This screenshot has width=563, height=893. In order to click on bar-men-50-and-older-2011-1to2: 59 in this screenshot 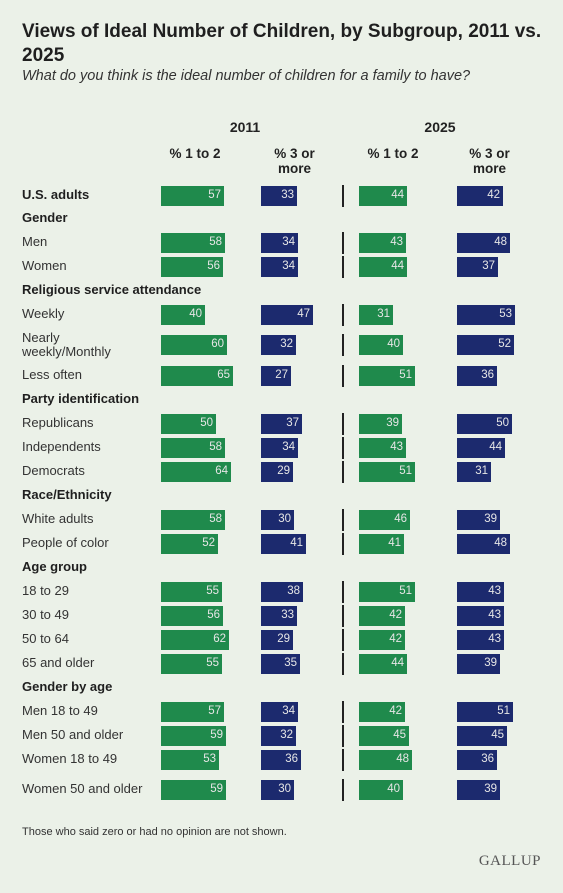, I will do `click(193, 736)`.